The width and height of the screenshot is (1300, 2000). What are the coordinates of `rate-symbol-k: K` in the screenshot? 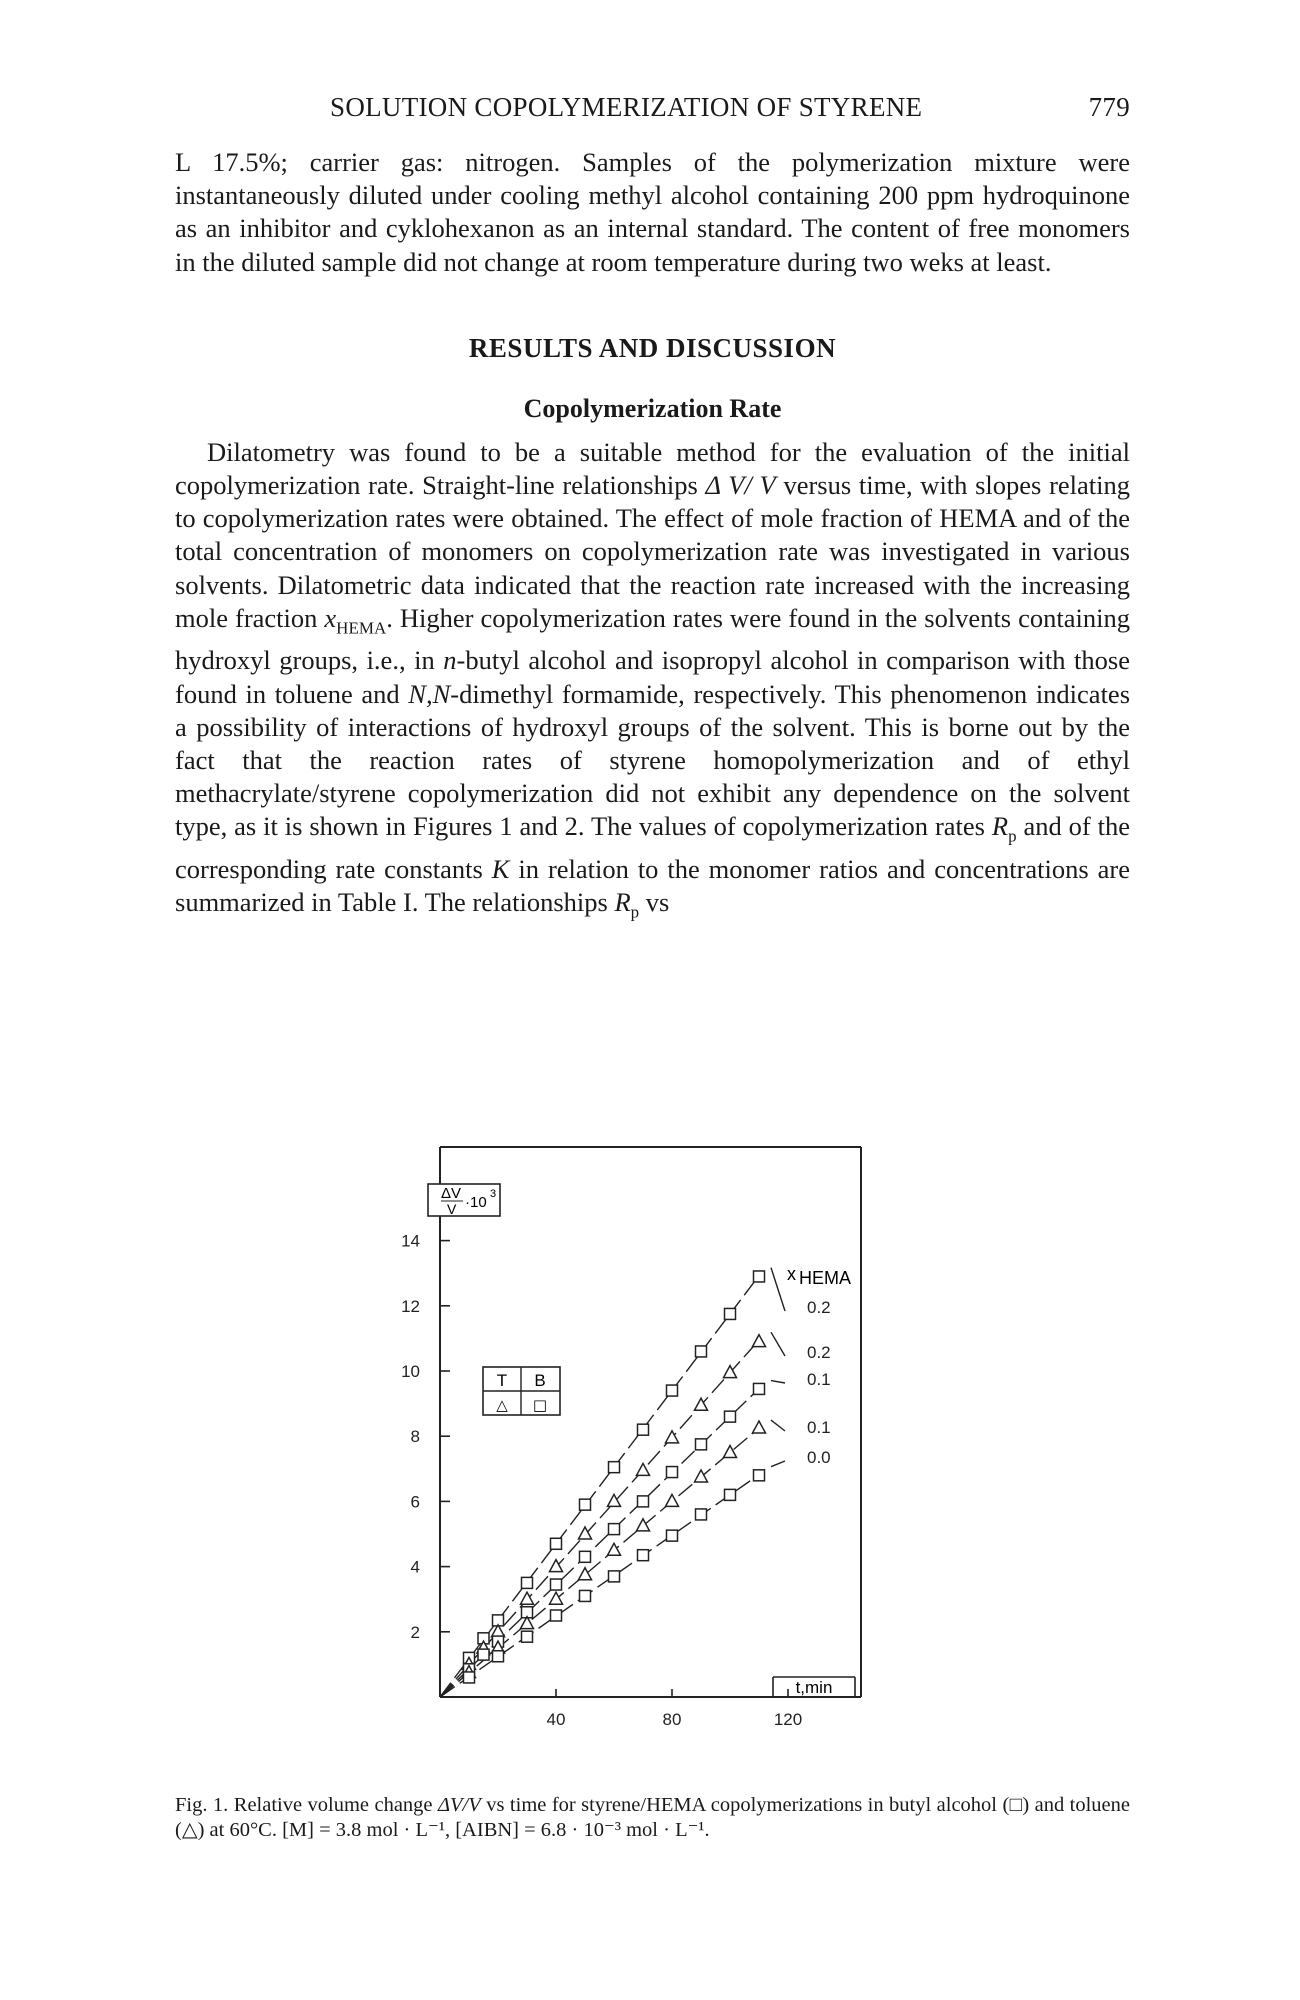 It's located at (500, 868).